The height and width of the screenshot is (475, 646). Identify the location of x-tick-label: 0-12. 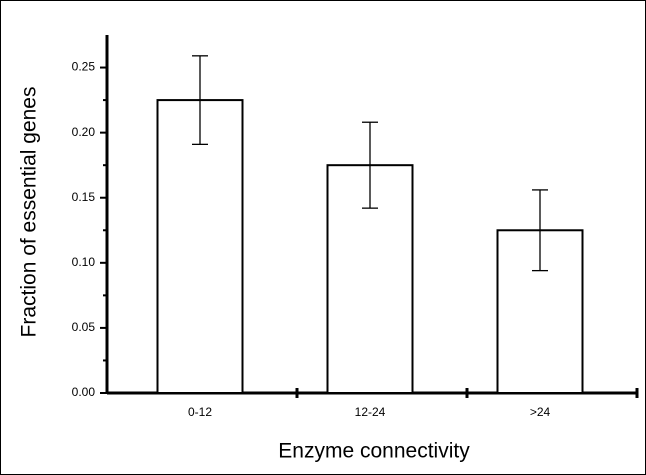
(200, 412).